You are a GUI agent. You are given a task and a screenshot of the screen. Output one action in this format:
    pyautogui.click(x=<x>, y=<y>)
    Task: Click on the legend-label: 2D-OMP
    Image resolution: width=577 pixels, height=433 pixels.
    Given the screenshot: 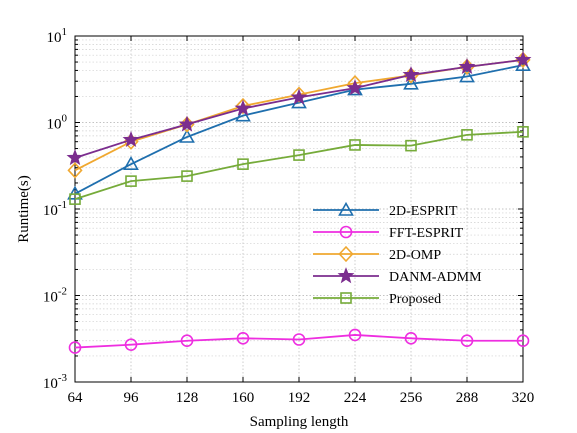 What is the action you would take?
    pyautogui.click(x=415, y=255)
    